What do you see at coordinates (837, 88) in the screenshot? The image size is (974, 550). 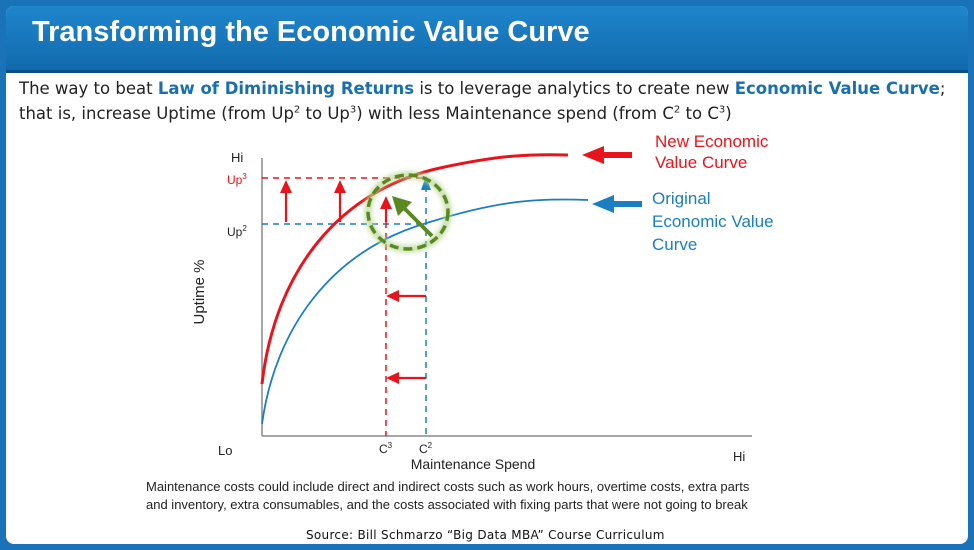 I see `highlight-economic-value-curve: Economic Value Curve` at bounding box center [837, 88].